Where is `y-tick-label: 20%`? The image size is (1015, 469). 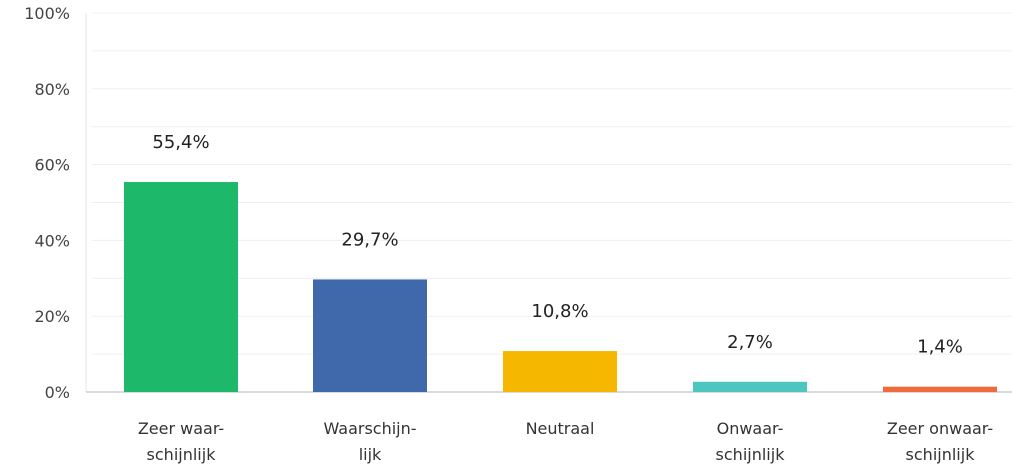
y-tick-label: 20% is located at coordinates (52, 316).